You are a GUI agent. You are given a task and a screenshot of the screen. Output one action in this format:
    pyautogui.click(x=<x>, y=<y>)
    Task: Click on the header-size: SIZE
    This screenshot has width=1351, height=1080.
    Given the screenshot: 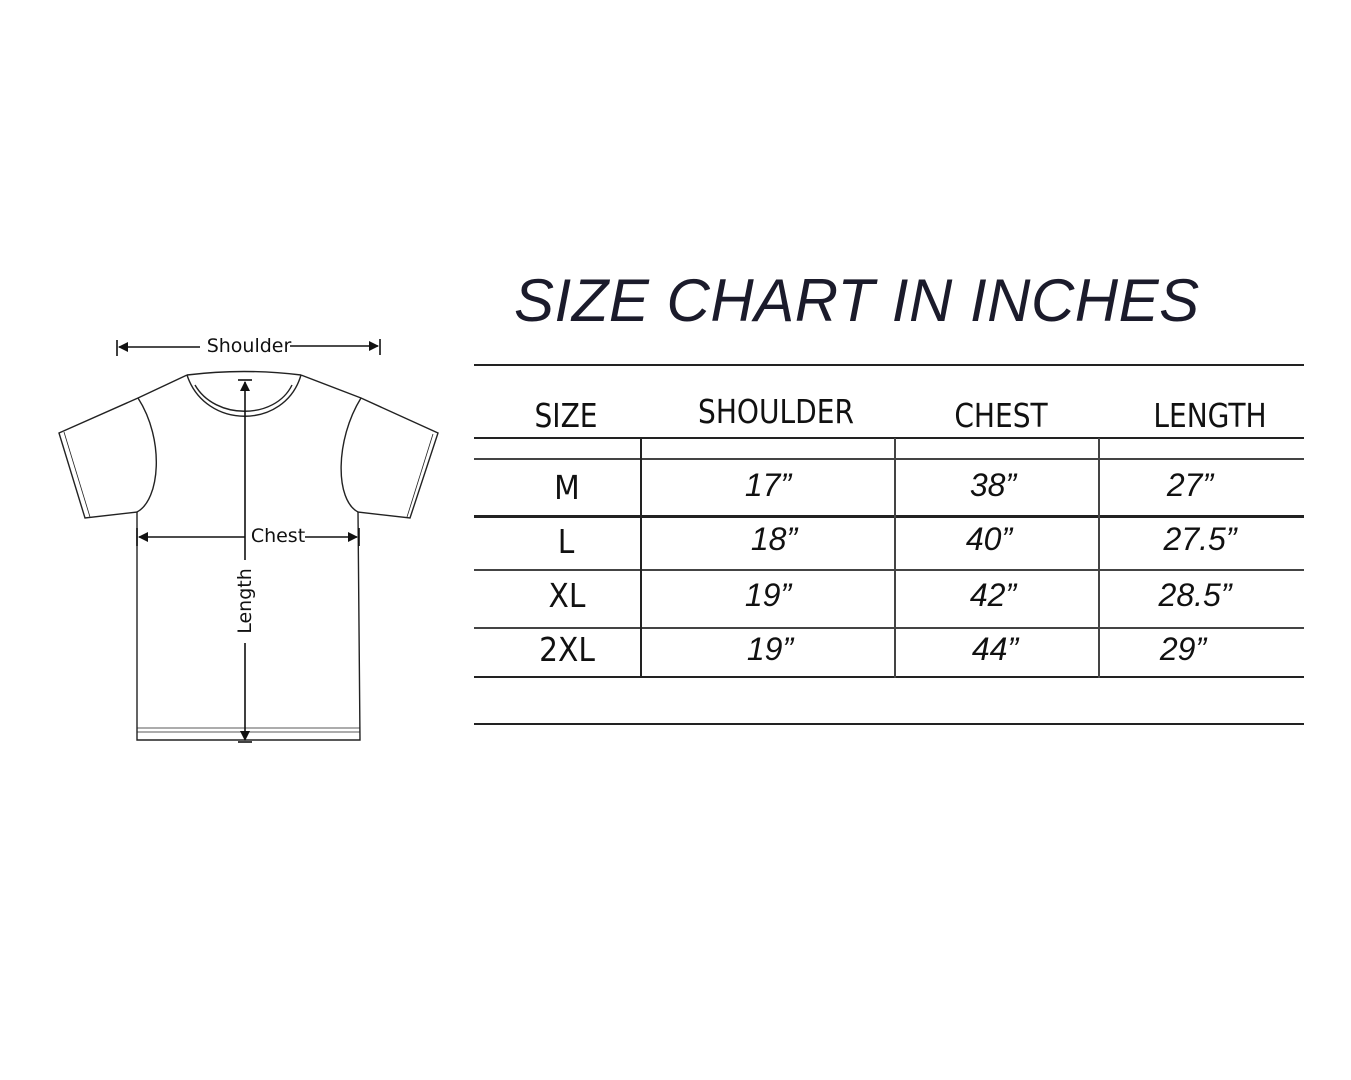 What is the action you would take?
    pyautogui.click(x=566, y=415)
    